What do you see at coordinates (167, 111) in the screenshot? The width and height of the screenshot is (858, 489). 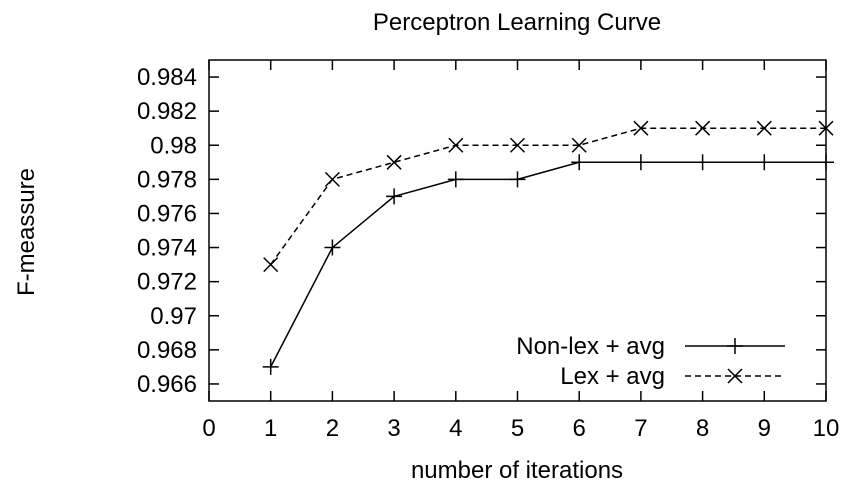 I see `y-tick-label: 0.982` at bounding box center [167, 111].